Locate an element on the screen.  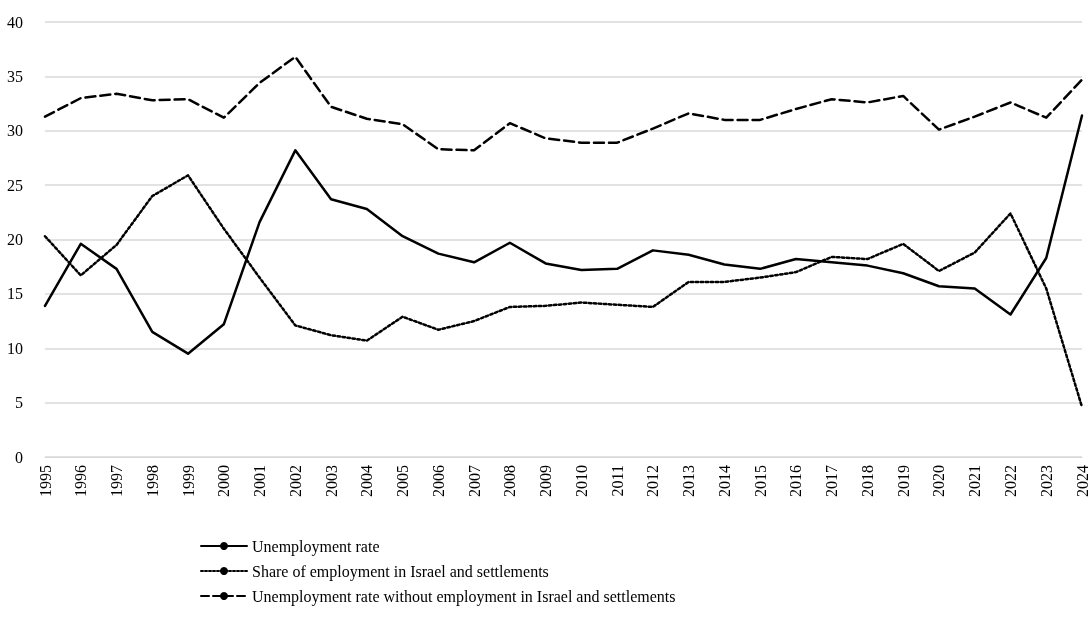
x-tick-label: 2018 is located at coordinates (867, 481).